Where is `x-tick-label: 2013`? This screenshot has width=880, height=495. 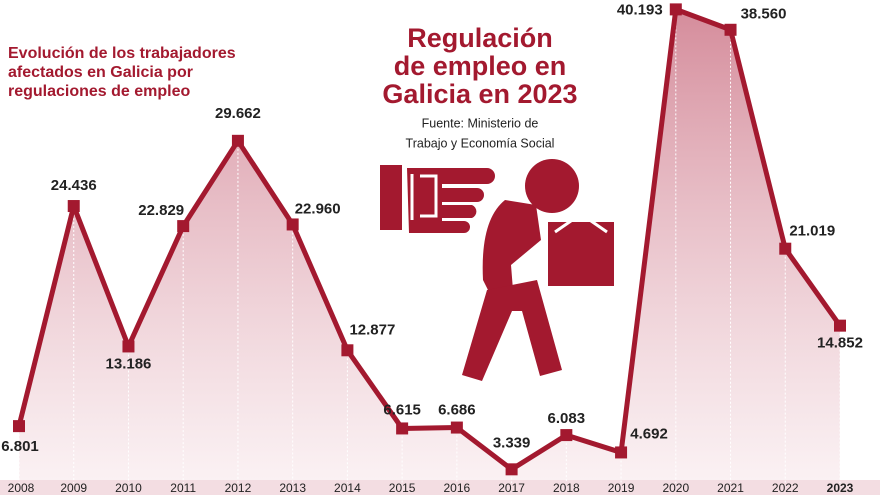
x-tick-label: 2013 is located at coordinates (292, 488).